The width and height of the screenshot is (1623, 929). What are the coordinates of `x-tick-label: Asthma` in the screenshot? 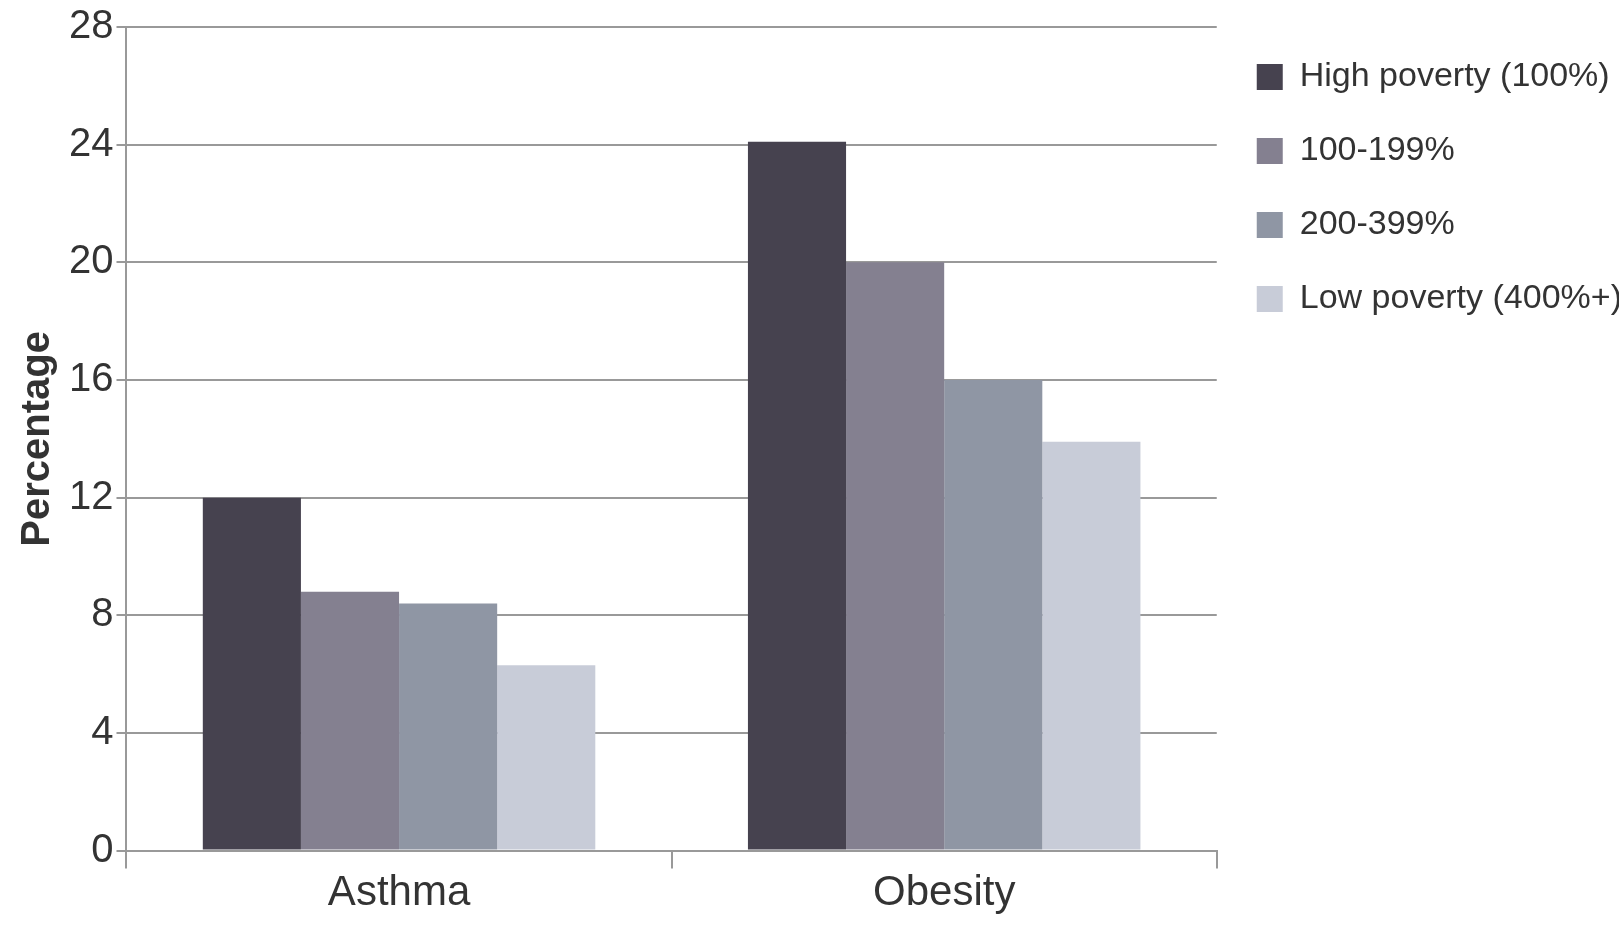 It's located at (399, 891).